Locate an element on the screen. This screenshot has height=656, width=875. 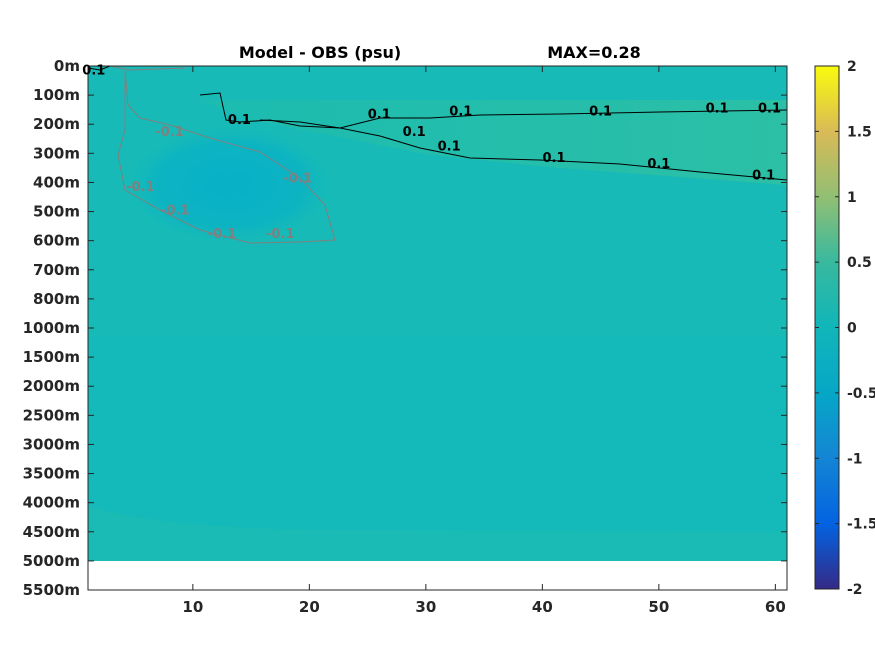
colorbar-tick-label: -2 is located at coordinates (855, 590).